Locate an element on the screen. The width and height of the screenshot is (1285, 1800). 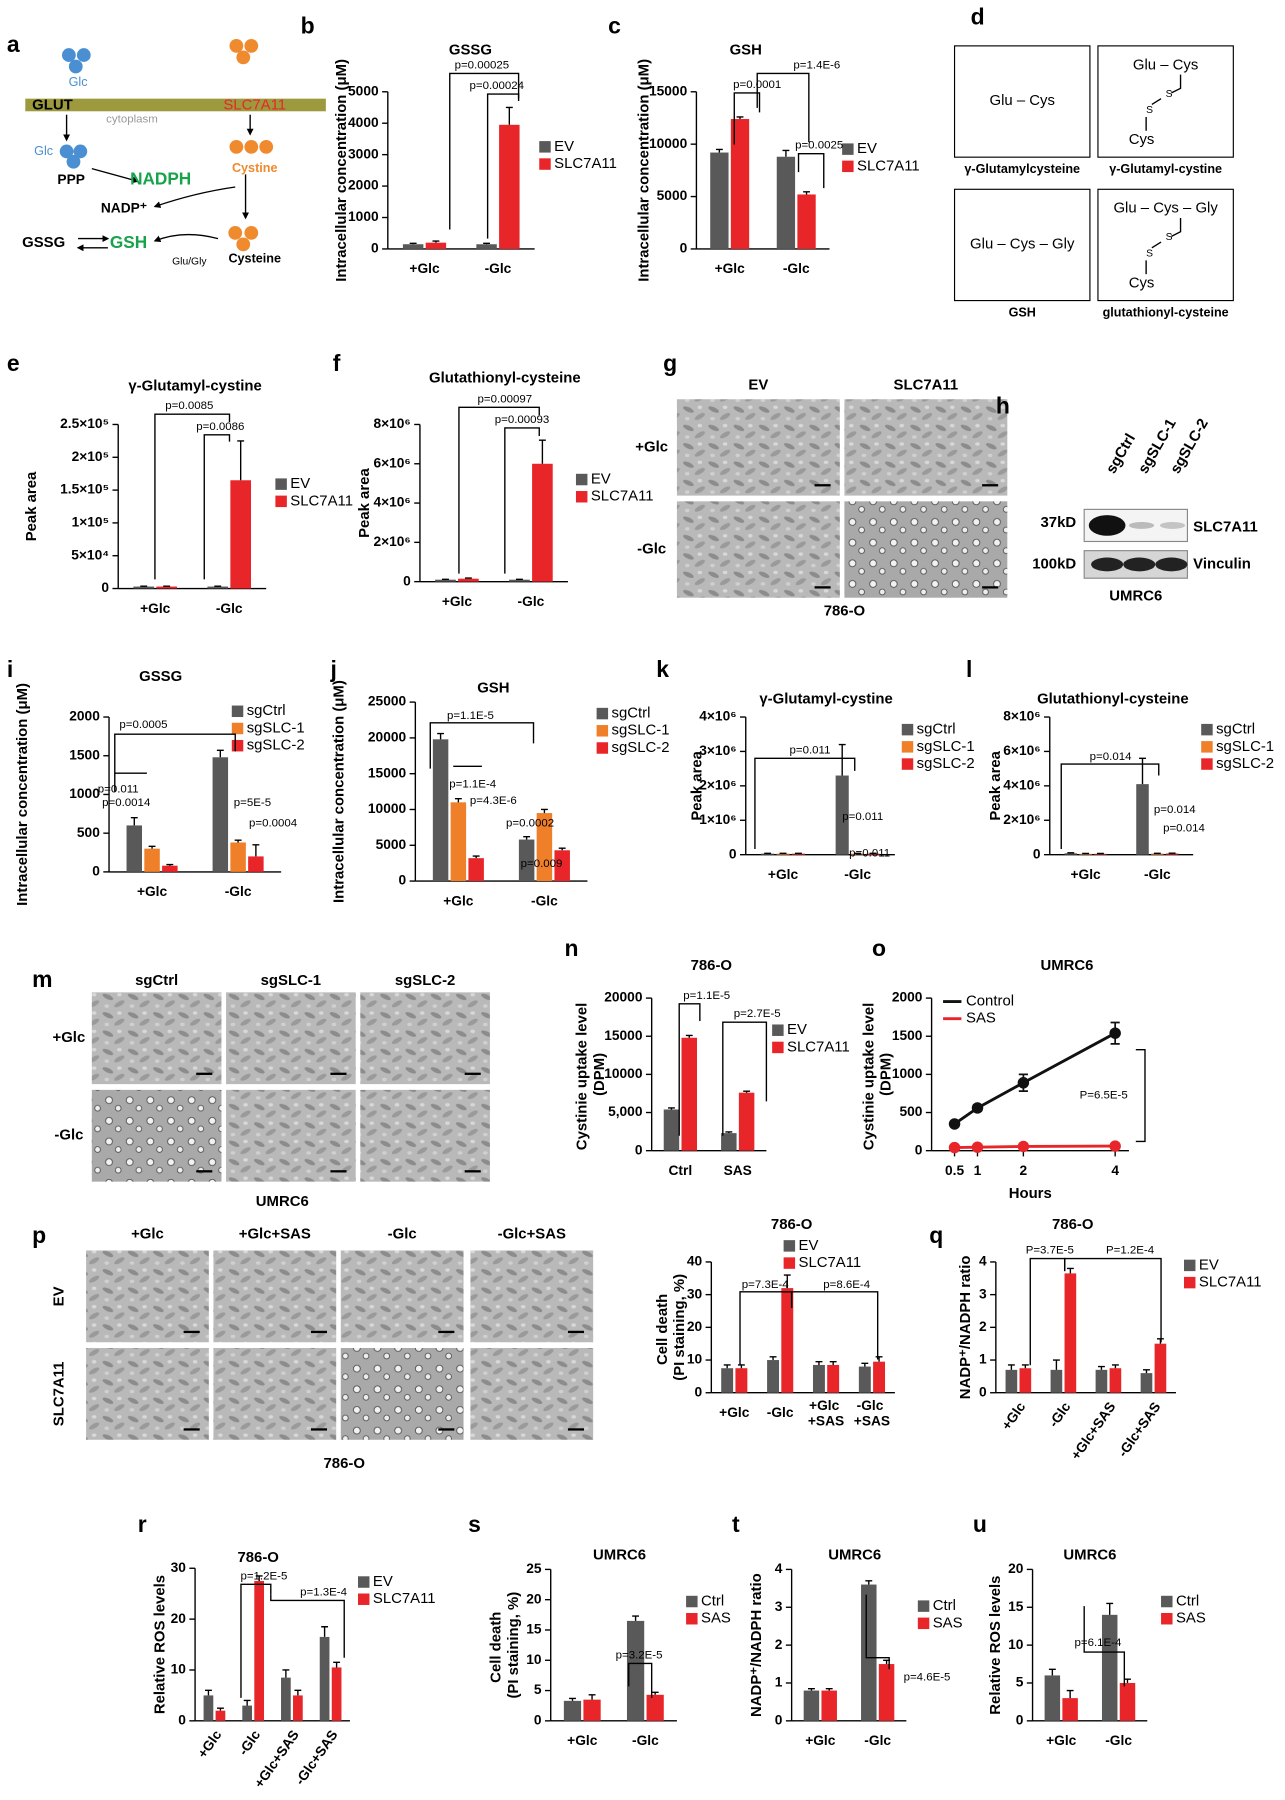
point is located at coordinates (977, 1108).